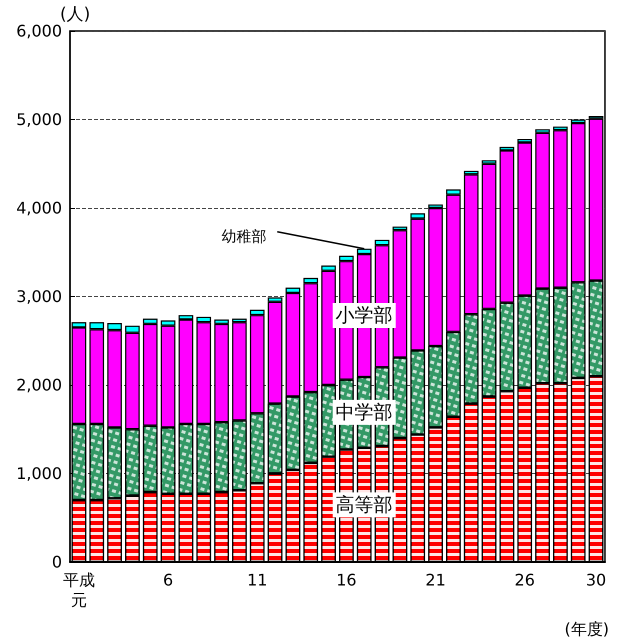  What do you see at coordinates (39, 473) in the screenshot?
I see `y-tick-label: 1,000` at bounding box center [39, 473].